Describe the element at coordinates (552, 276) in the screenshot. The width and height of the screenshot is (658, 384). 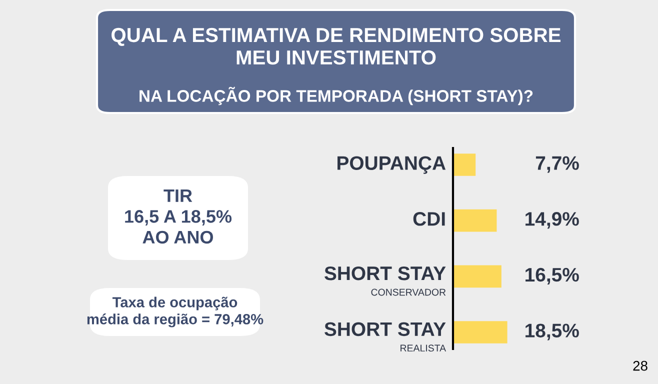
I see `data-label: 16,5%` at that location.